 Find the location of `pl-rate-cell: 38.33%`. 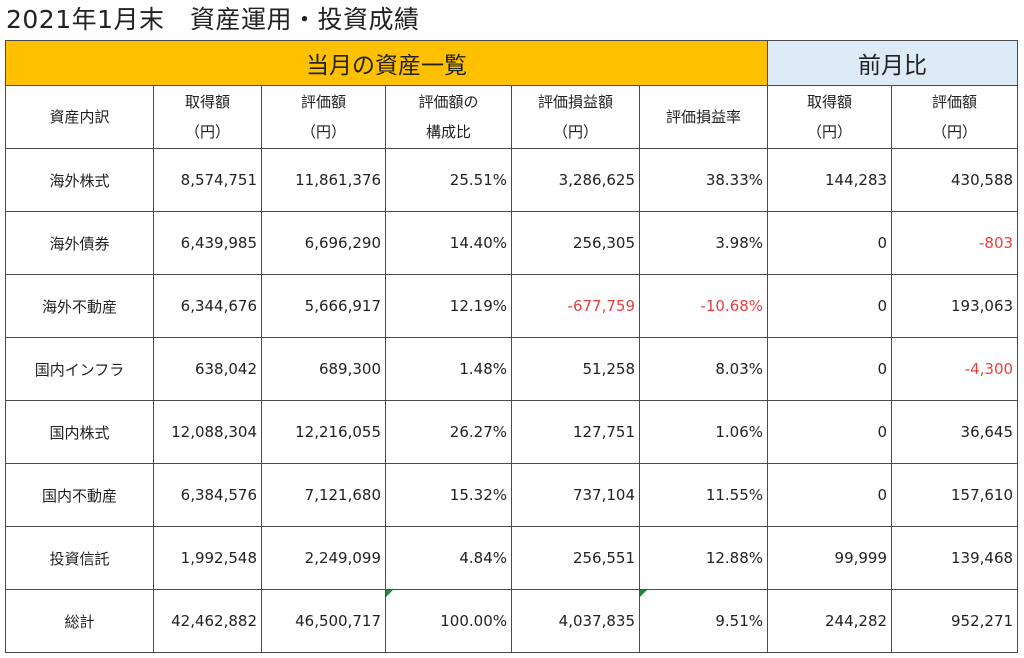

pl-rate-cell: 38.33% is located at coordinates (703, 180).